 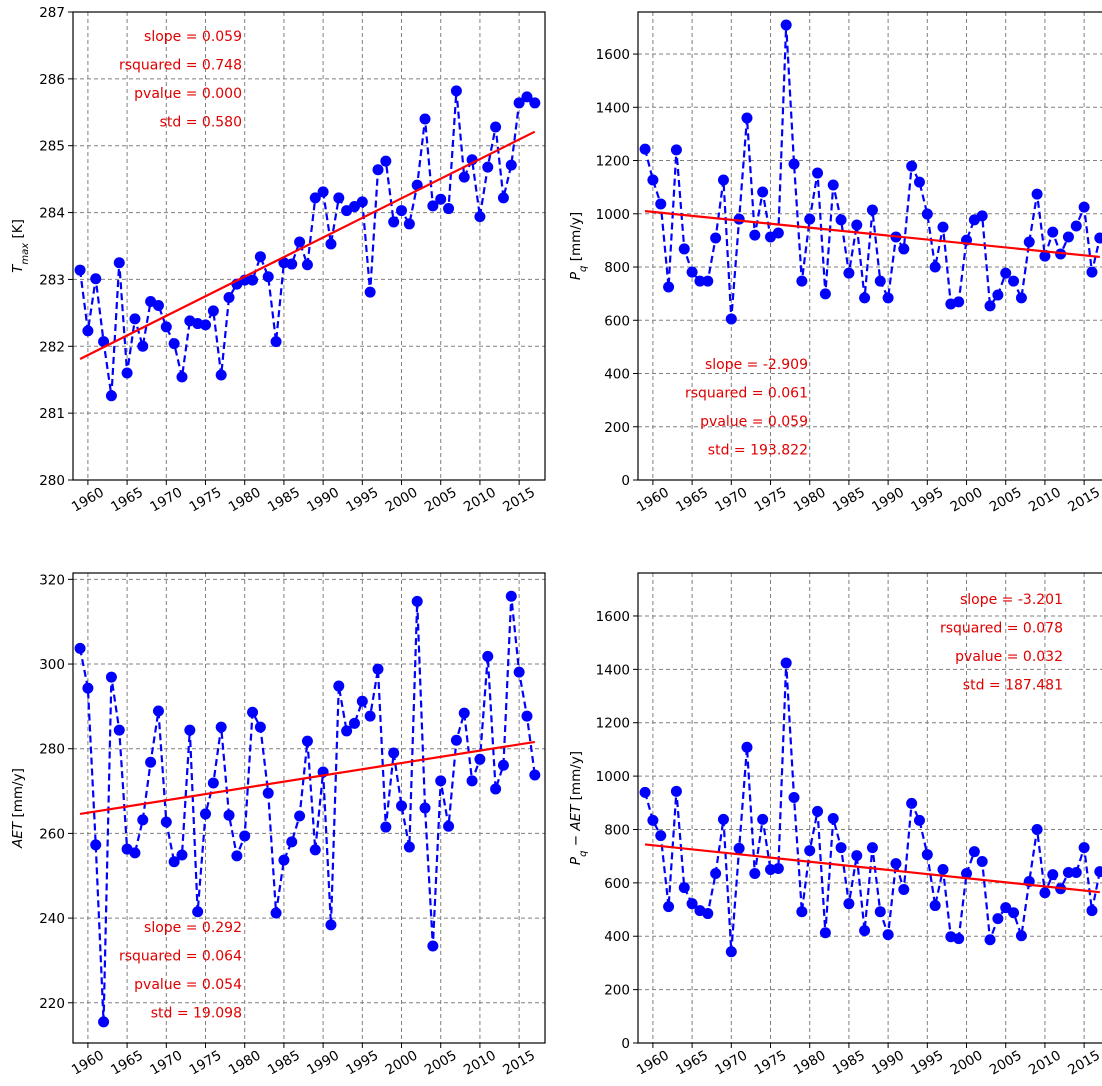 What do you see at coordinates (576, 841) in the screenshot?
I see `y-axis-label-part: −` at bounding box center [576, 841].